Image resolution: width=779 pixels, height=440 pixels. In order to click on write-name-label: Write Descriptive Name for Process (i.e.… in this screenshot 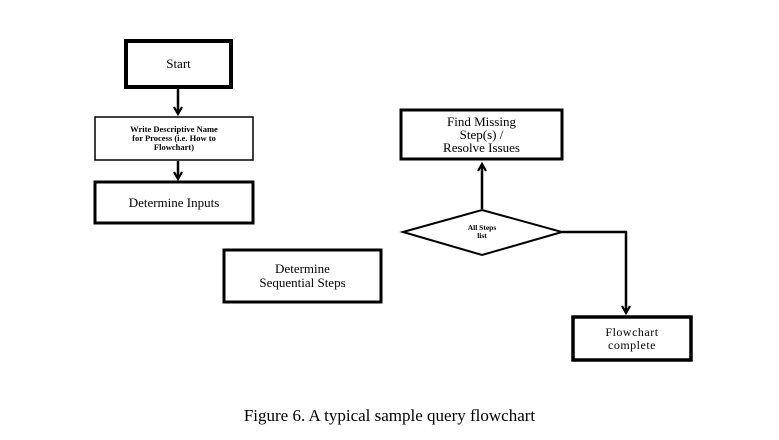, I will do `click(174, 138)`.